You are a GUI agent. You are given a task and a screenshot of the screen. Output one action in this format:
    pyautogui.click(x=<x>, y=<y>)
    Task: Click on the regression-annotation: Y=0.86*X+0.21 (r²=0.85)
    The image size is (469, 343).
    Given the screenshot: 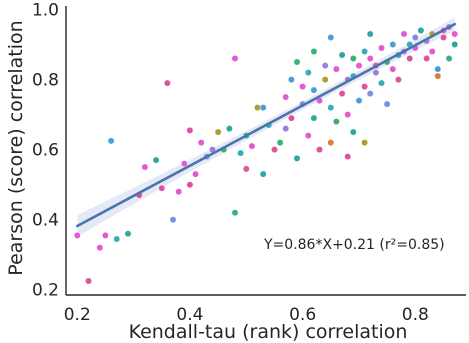 What is the action you would take?
    pyautogui.click(x=354, y=245)
    